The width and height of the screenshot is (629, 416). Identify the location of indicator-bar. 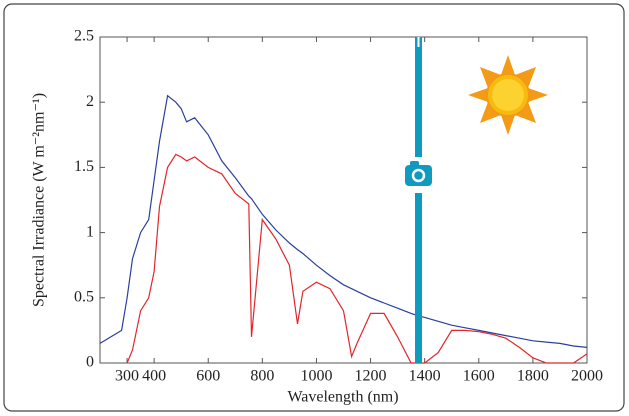
(418, 200).